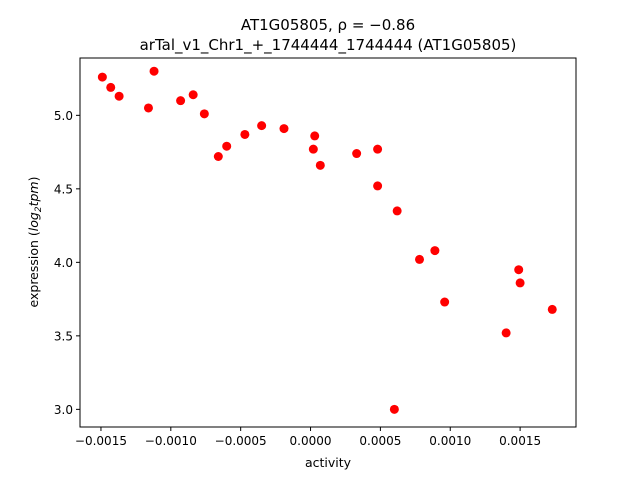 This screenshot has height=480, width=640. I want to click on y-axis-label-math2: tpm, so click(33, 193).